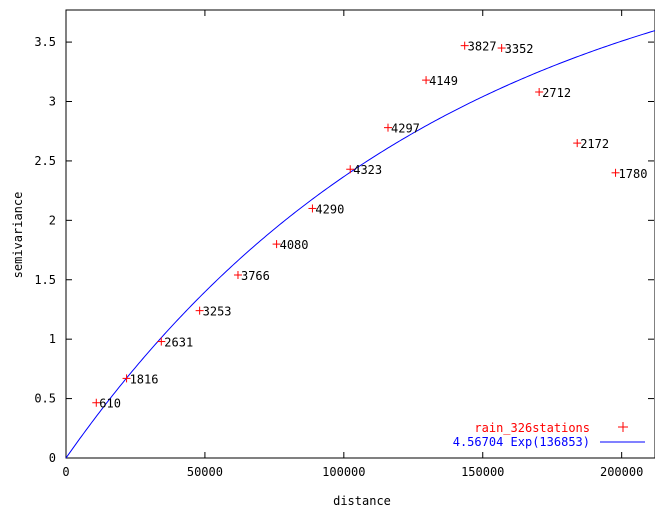  What do you see at coordinates (205, 472) in the screenshot?
I see `x-tick-label: 50000` at bounding box center [205, 472].